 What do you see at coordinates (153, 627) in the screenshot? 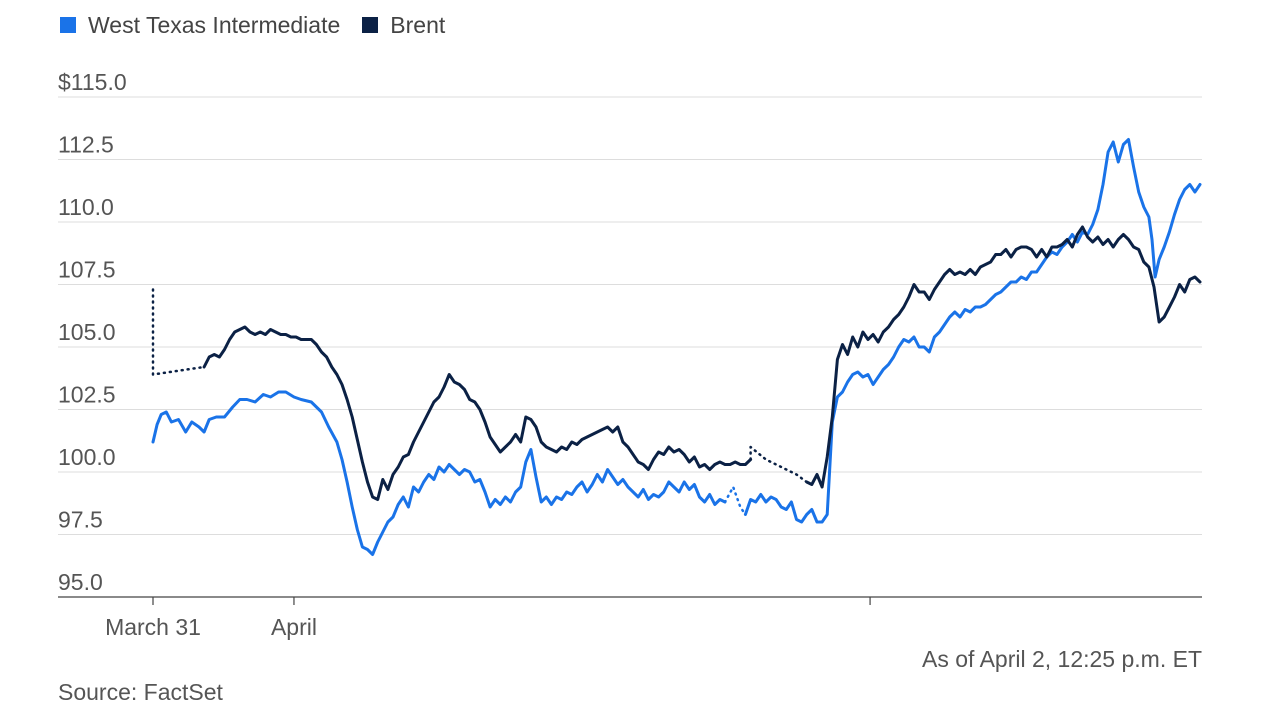
I see `x-tick-label: March 31` at bounding box center [153, 627].